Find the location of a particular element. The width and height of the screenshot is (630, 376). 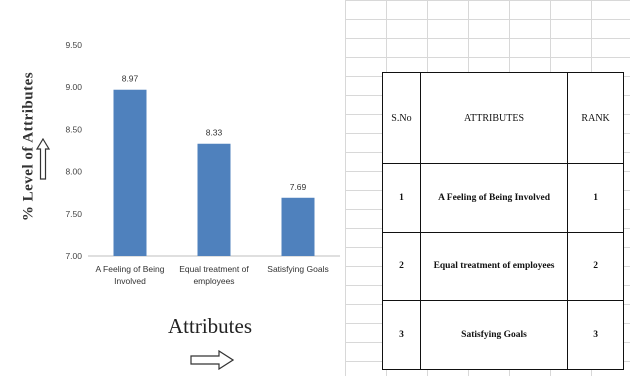

y-tick-label: 9.50 is located at coordinates (73, 45).